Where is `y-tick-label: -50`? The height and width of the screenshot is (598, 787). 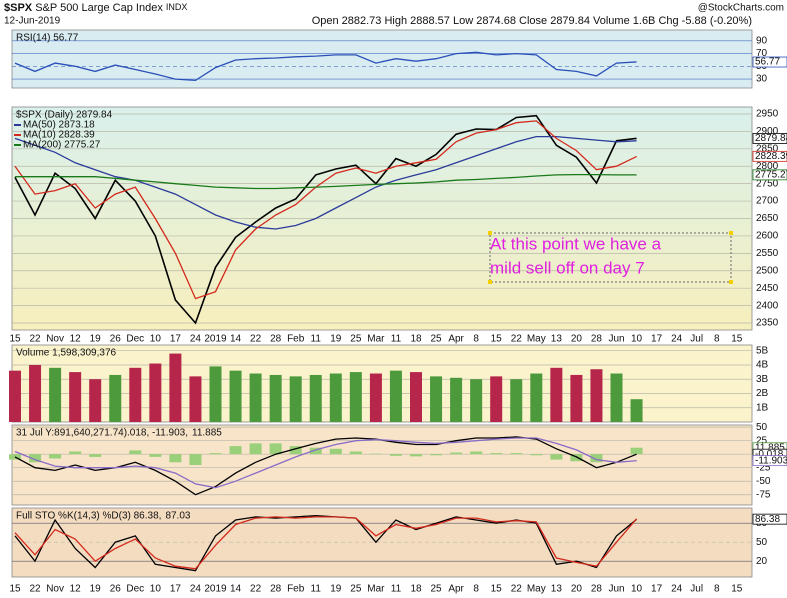
y-tick-label: -50 is located at coordinates (763, 481).